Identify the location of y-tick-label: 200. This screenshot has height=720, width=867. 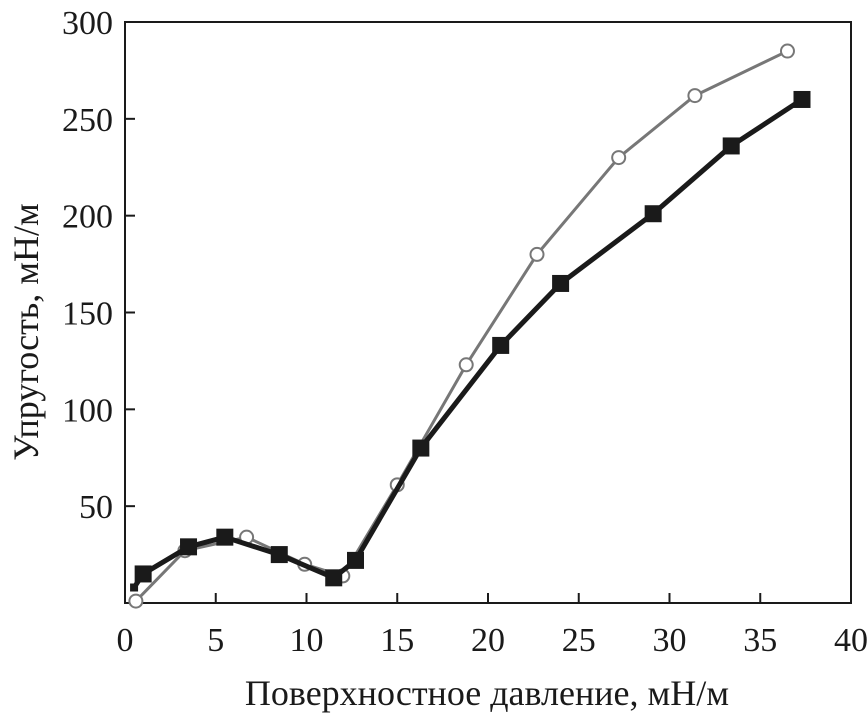
(87, 217).